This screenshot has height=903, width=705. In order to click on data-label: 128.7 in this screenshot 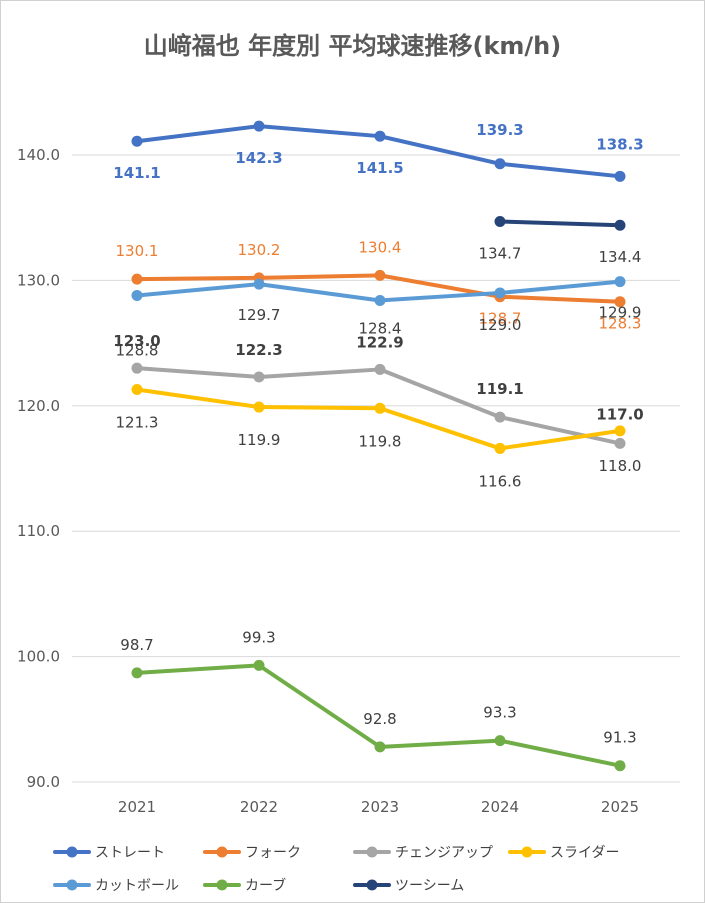, I will do `click(500, 319)`.